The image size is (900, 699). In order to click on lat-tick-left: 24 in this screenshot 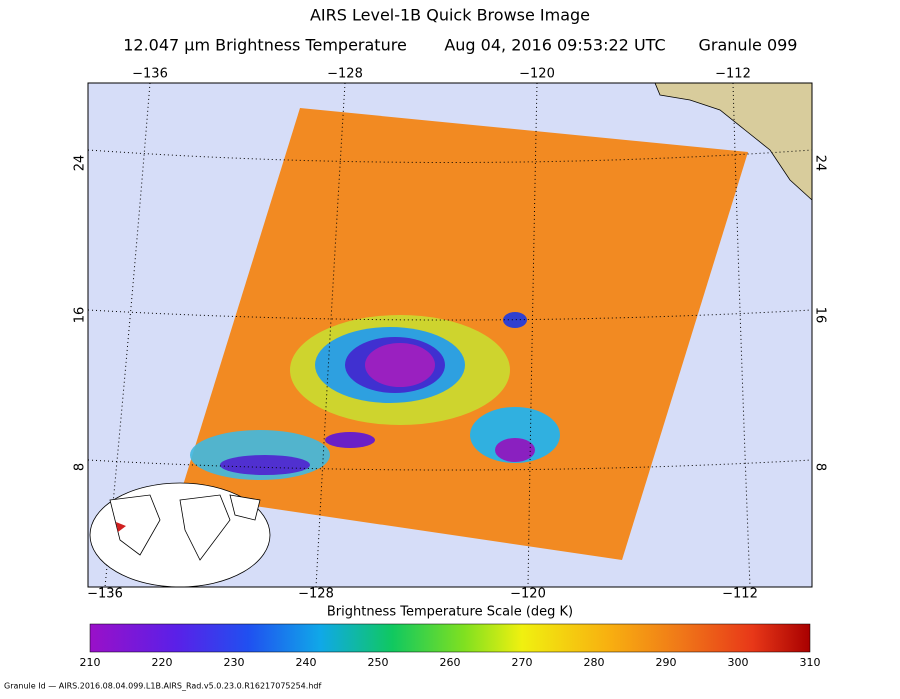, I will do `click(80, 163)`.